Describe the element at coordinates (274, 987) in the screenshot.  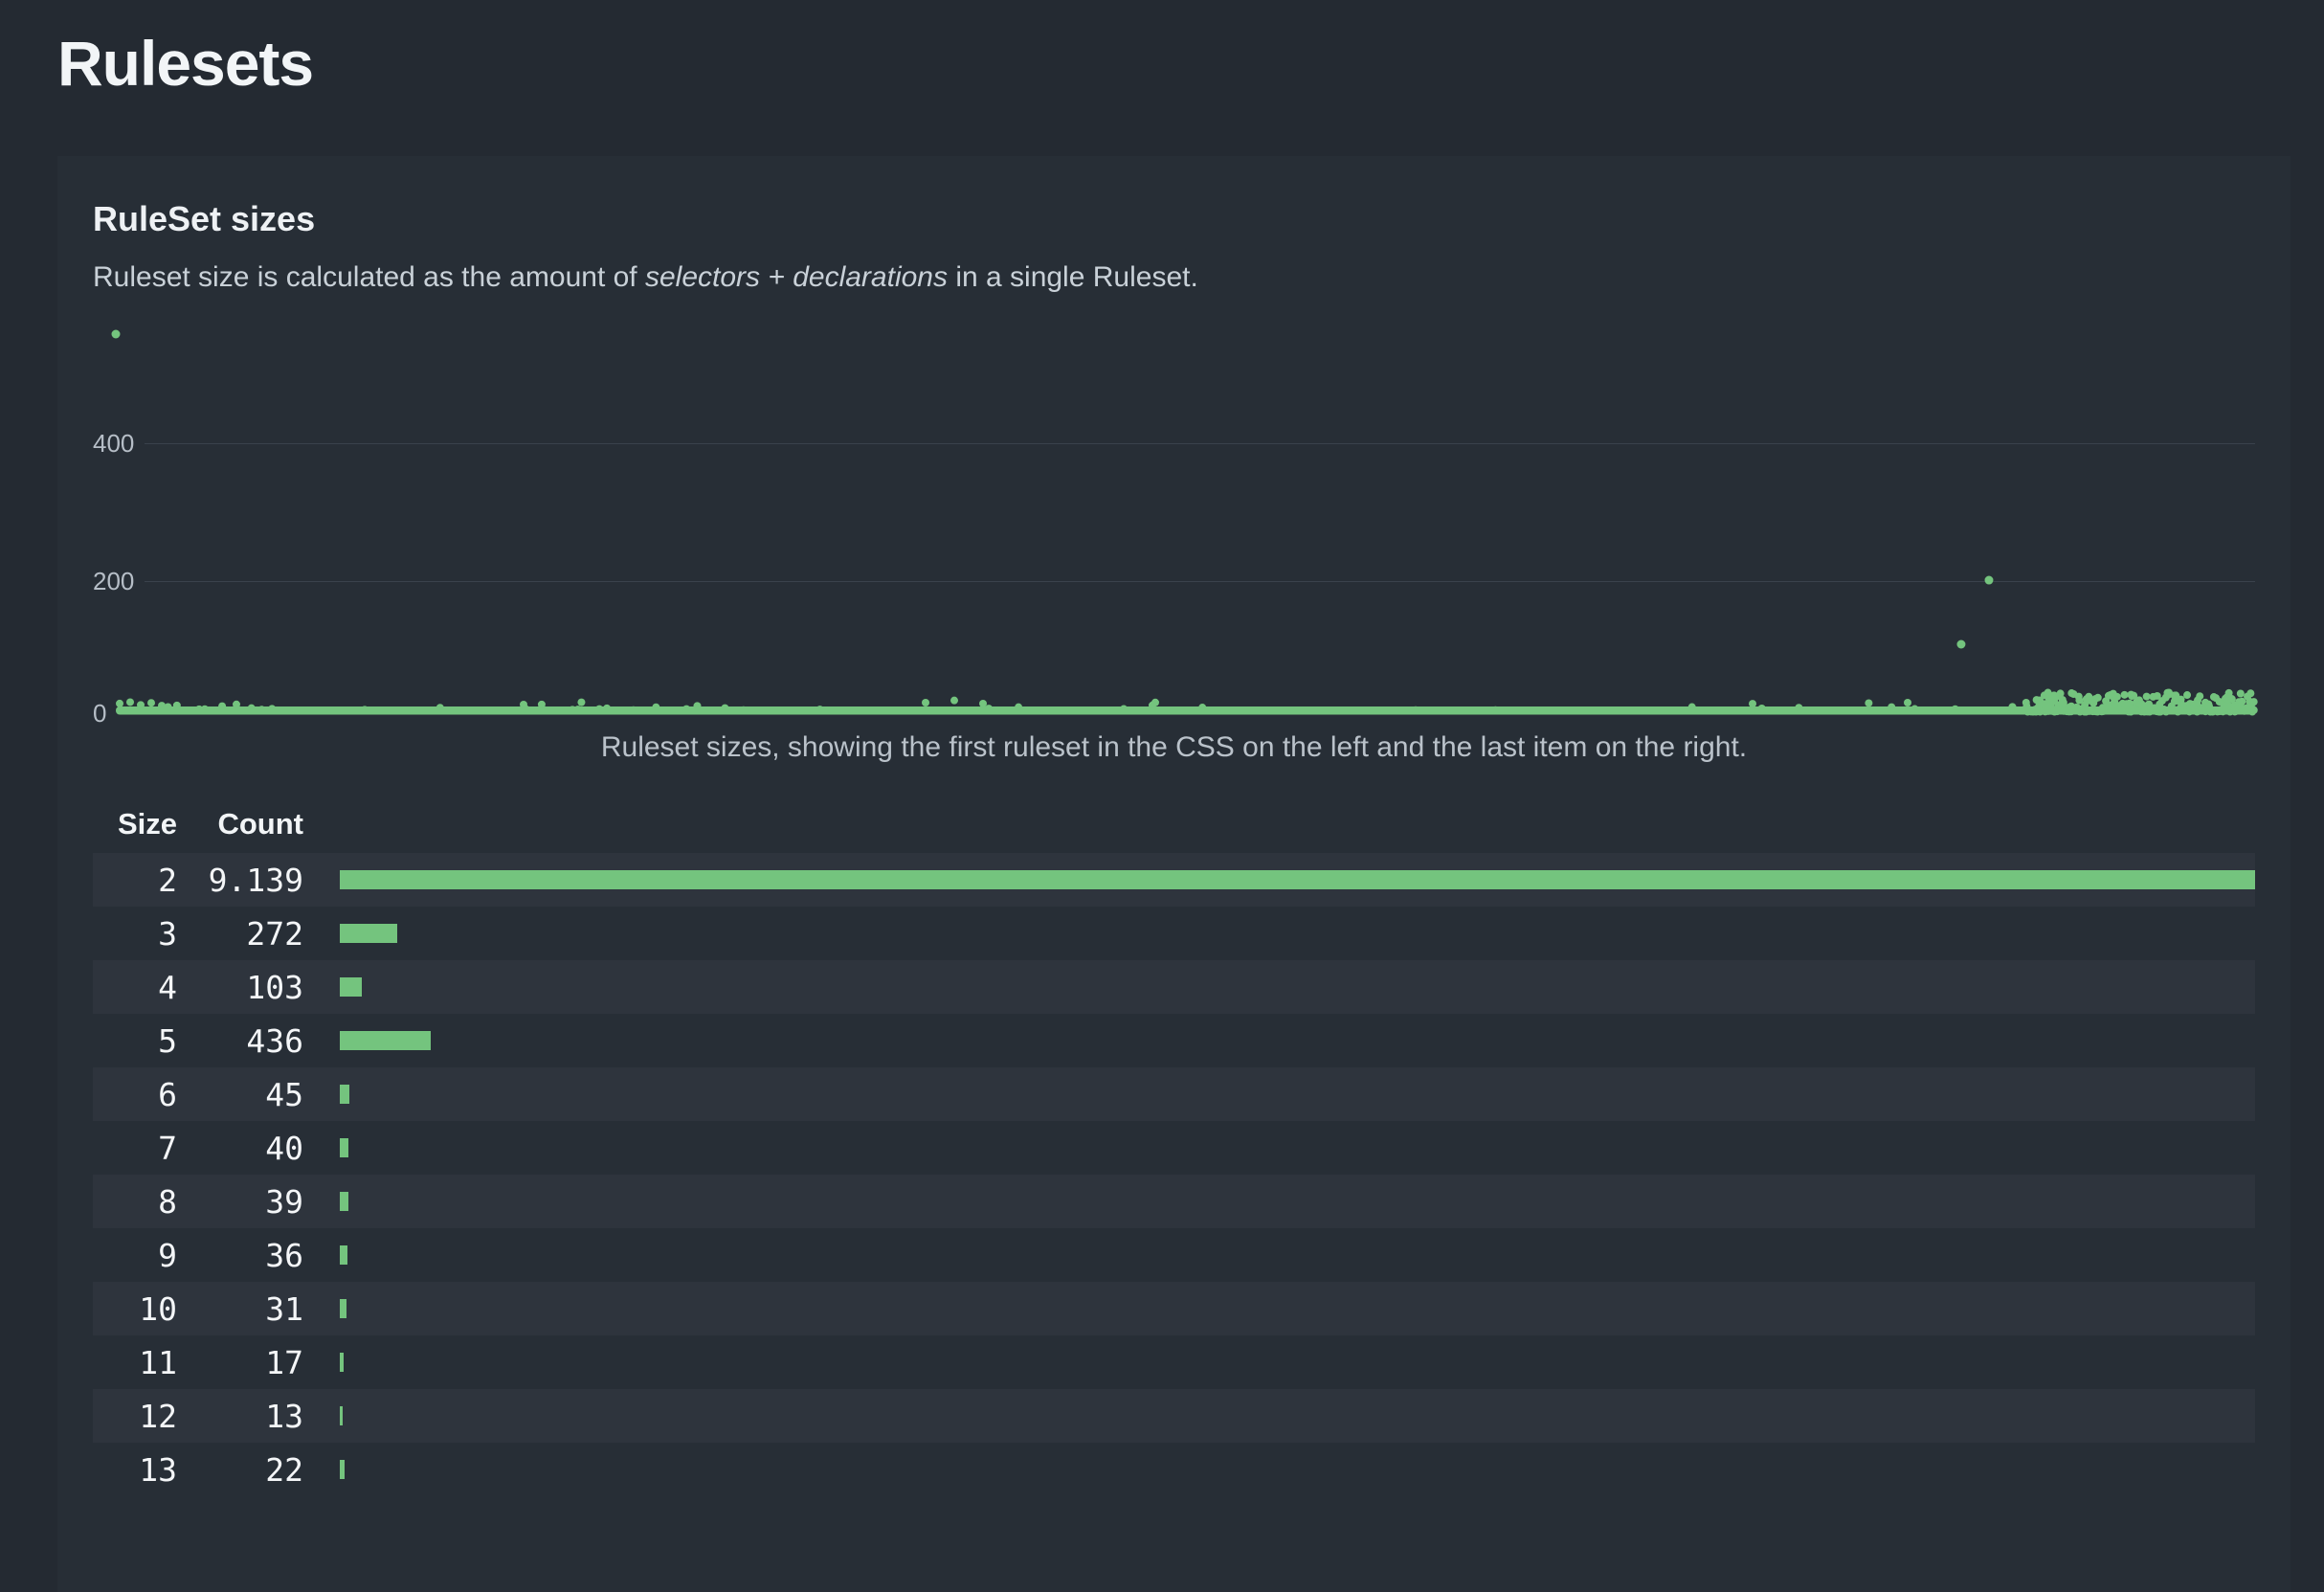
I see `count-cell: 103` at that location.